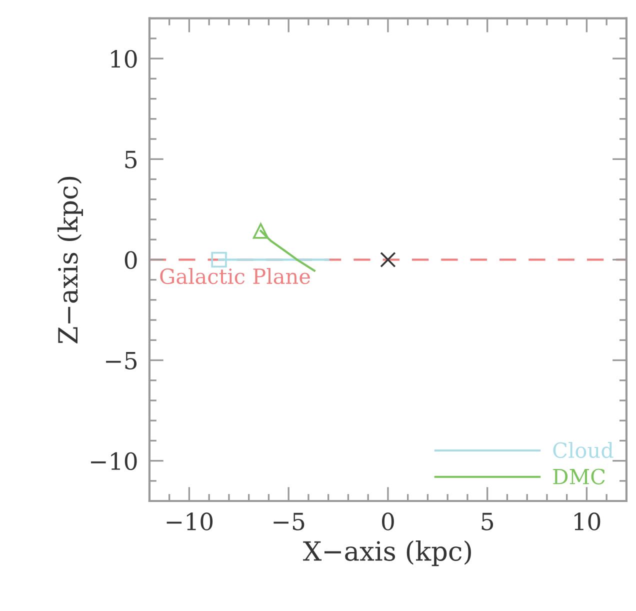 The height and width of the screenshot is (611, 636). What do you see at coordinates (130, 260) in the screenshot?
I see `y-tick-label: 0` at bounding box center [130, 260].